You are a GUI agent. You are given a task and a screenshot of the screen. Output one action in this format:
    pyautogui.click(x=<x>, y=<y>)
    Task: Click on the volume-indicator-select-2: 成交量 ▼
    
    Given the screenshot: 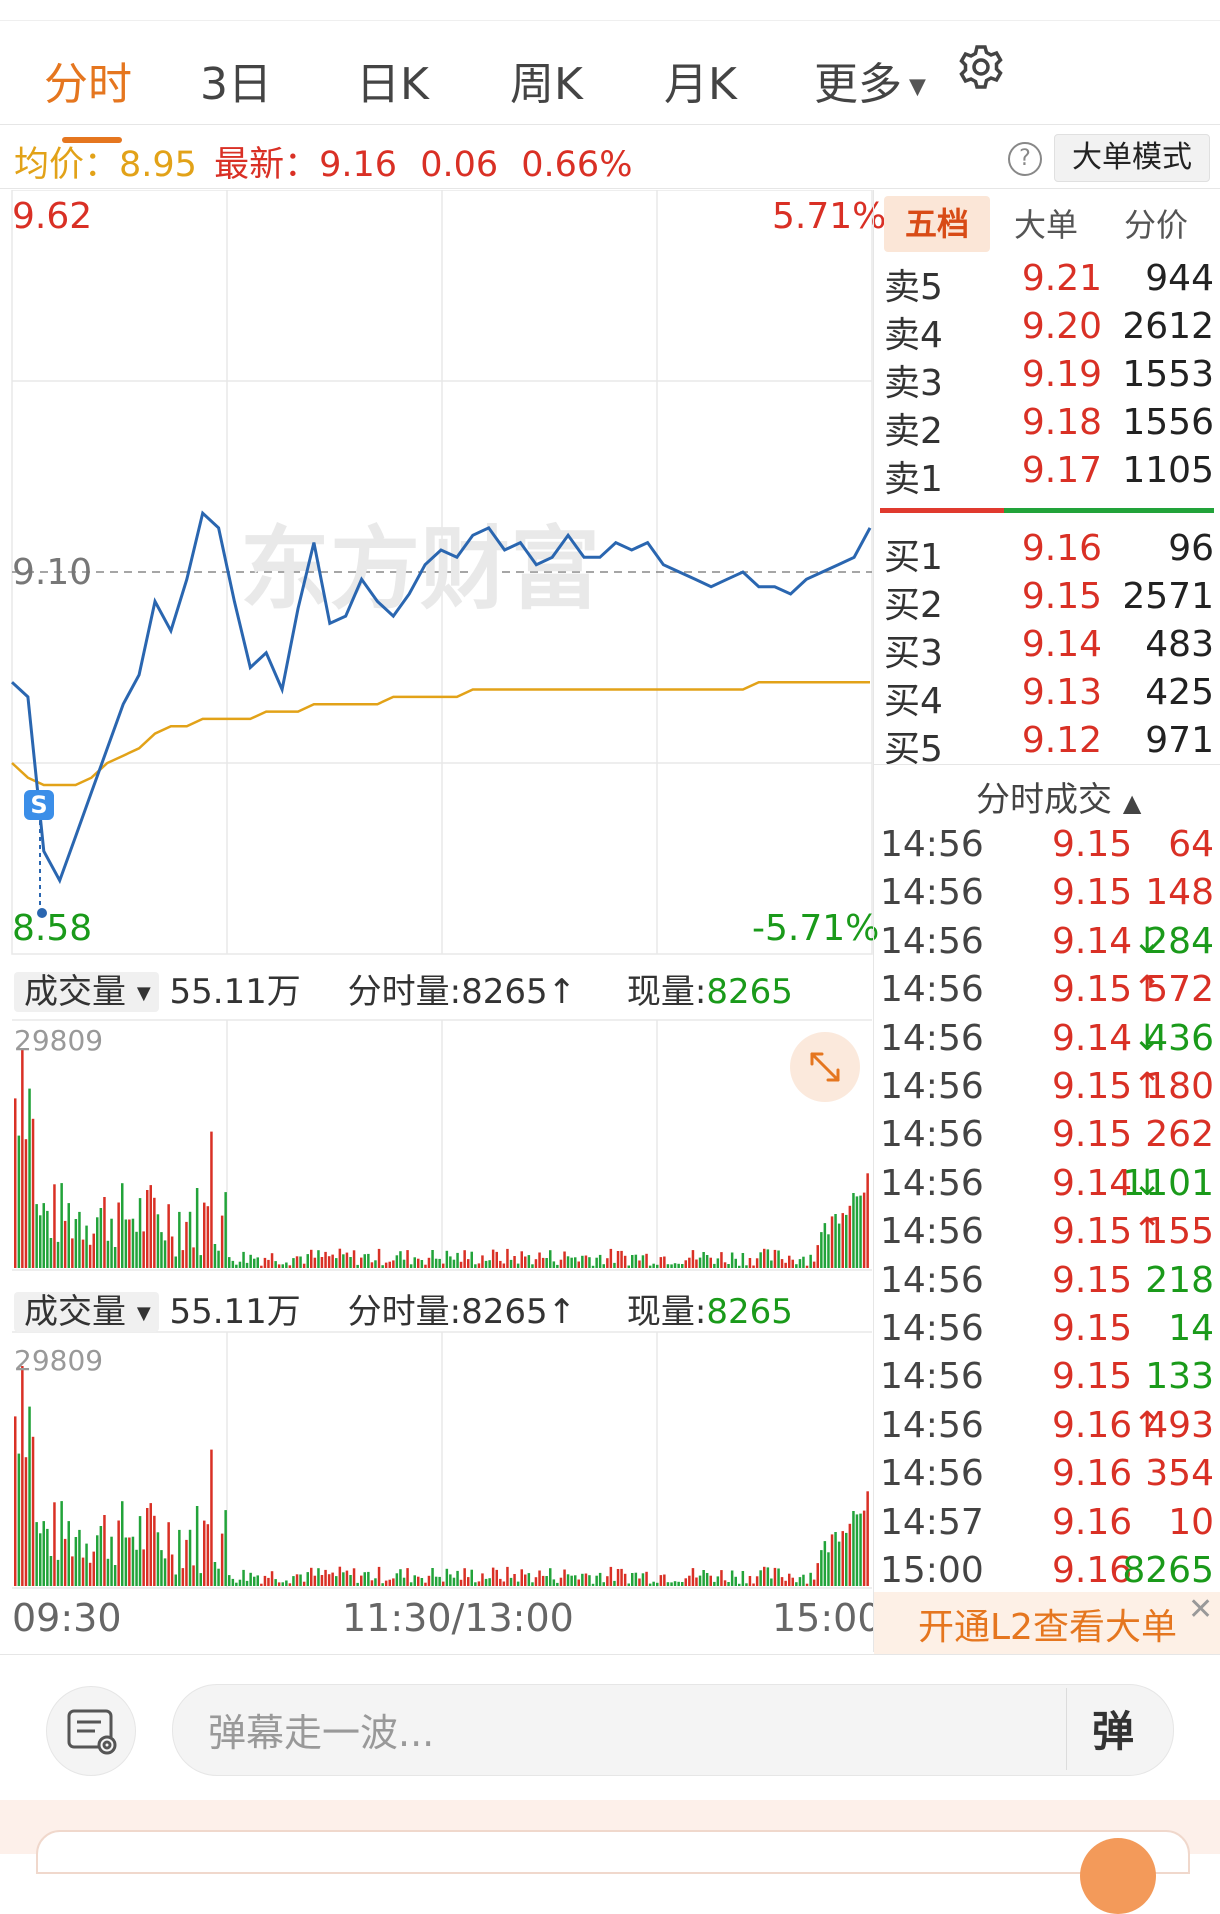 What is the action you would take?
    pyautogui.click(x=86, y=1312)
    